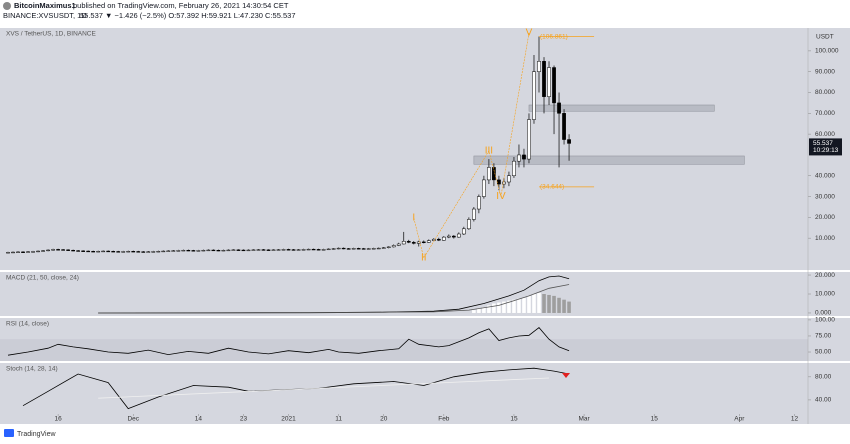 This screenshot has height=444, width=850. Describe the element at coordinates (825, 71) in the screenshot. I see `y-tick-label: 90.000` at that location.